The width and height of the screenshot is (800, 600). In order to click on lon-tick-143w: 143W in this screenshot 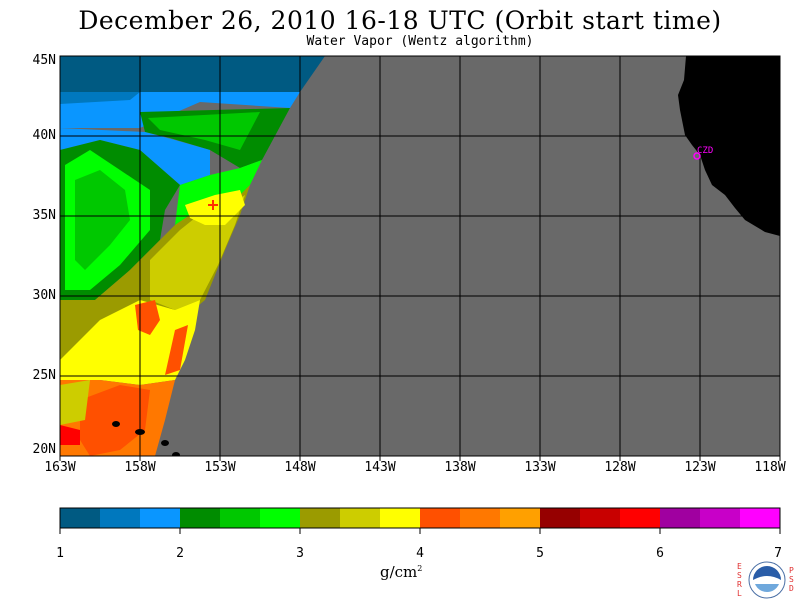, I will do `click(380, 467)`.